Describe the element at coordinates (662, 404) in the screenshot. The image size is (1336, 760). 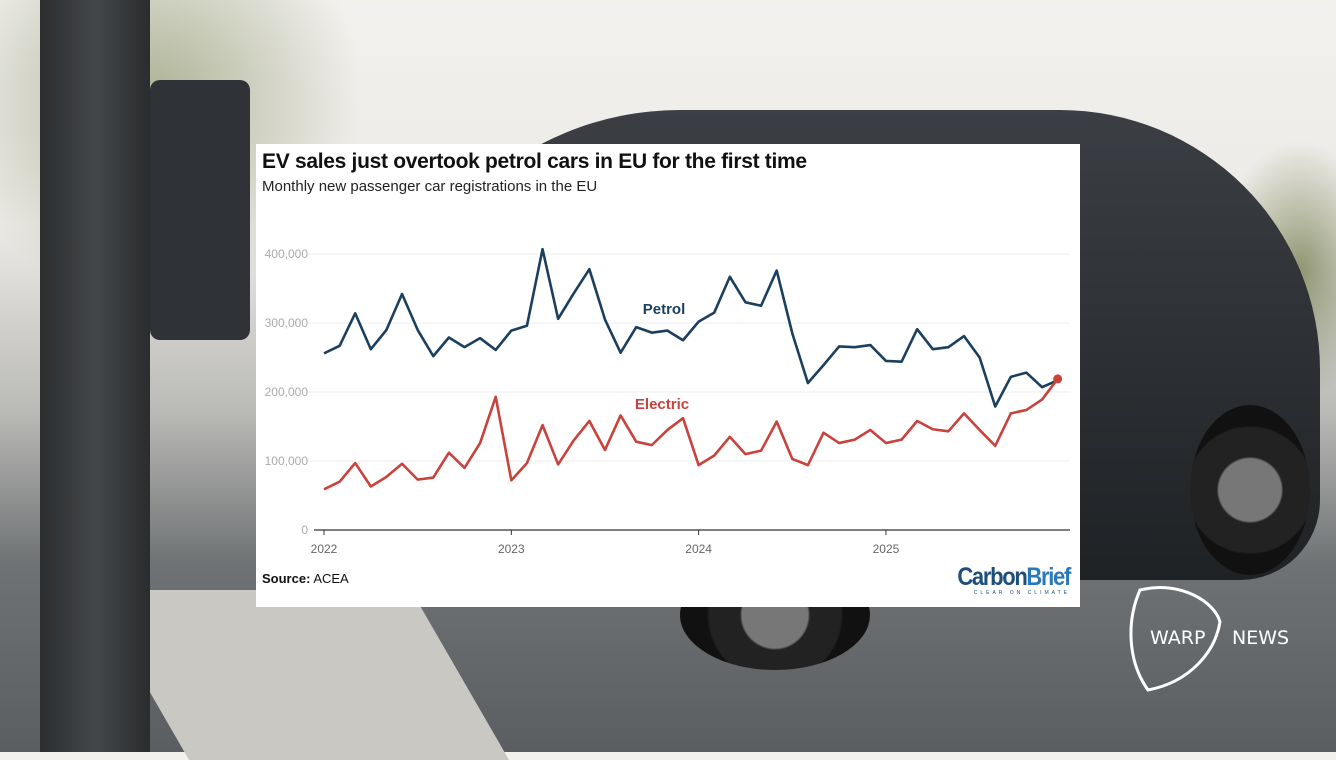
I see `series-label-electric: Electric` at that location.